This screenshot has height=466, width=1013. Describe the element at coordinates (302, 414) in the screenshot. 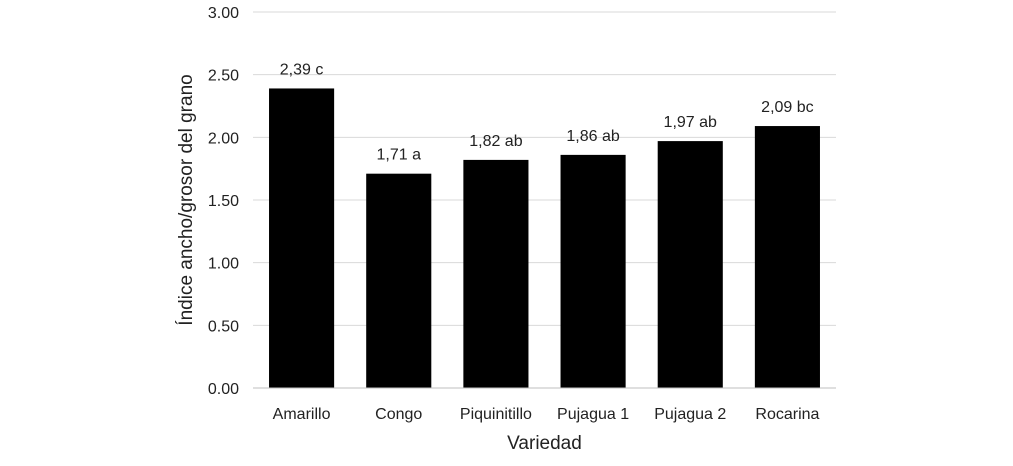

I see `x-tick-label: Amarillo` at that location.